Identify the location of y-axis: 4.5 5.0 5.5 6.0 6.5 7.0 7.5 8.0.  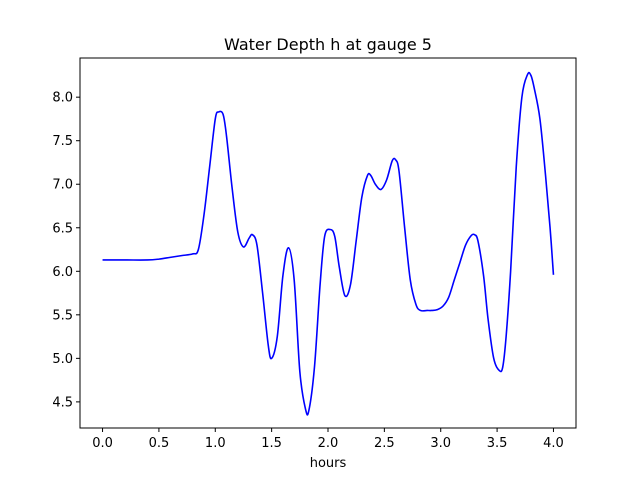
(66, 250).